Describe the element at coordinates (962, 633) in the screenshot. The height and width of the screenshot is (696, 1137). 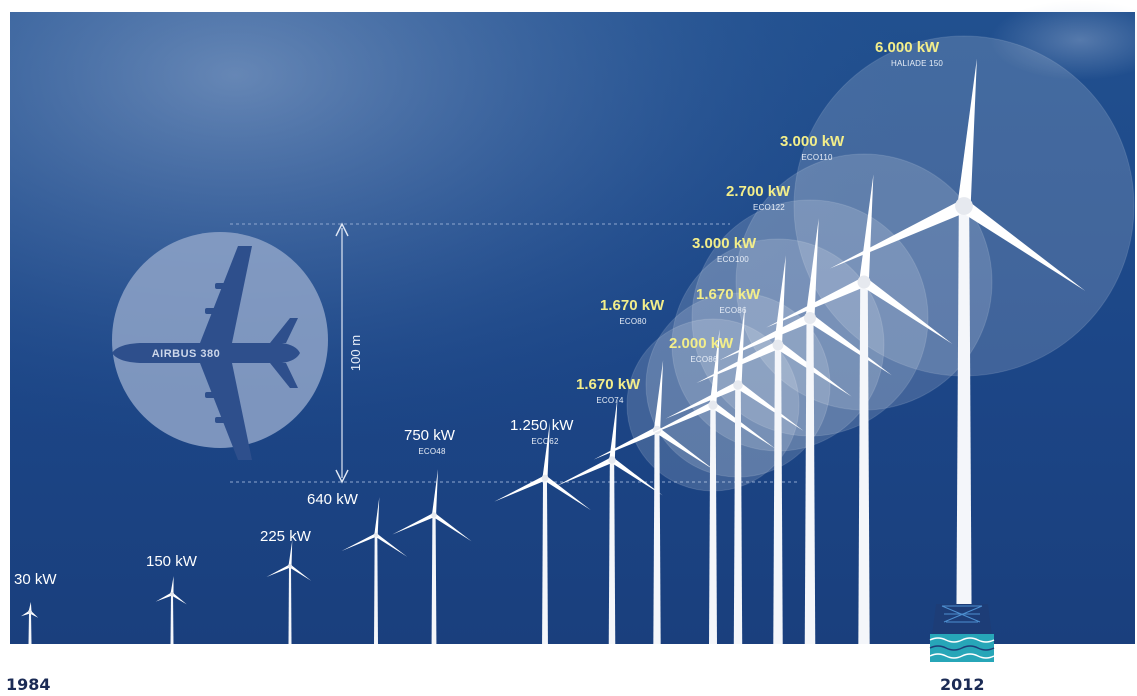
I see `offshore-foundation-icon` at that location.